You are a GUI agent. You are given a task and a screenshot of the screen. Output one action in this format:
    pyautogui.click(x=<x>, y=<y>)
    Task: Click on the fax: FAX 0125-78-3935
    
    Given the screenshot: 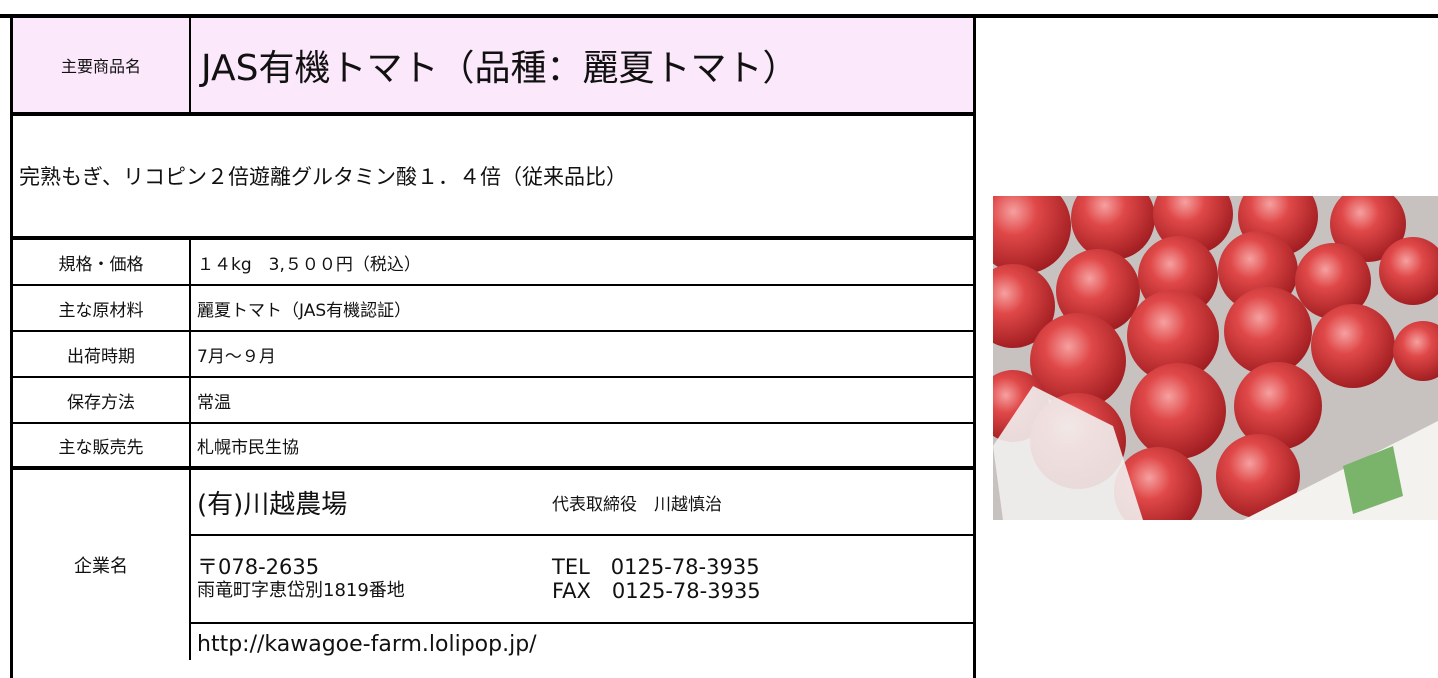 What is the action you would take?
    pyautogui.click(x=656, y=591)
    